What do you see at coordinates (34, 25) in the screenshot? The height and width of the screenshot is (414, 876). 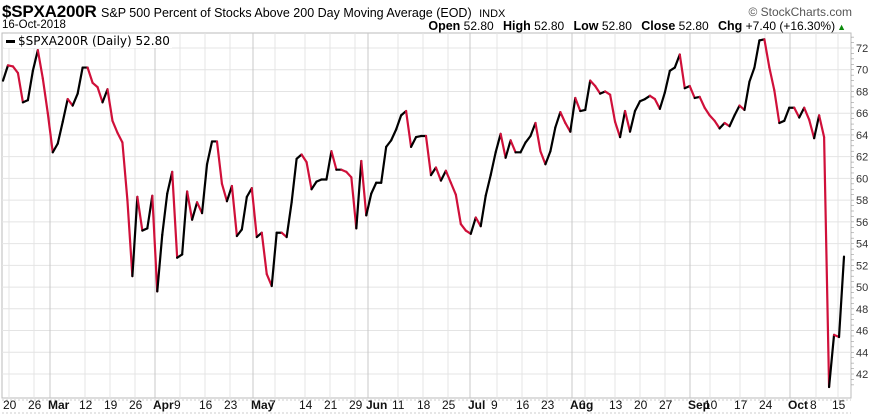 I see `chart-date: 16-Oct-2018` at bounding box center [34, 25].